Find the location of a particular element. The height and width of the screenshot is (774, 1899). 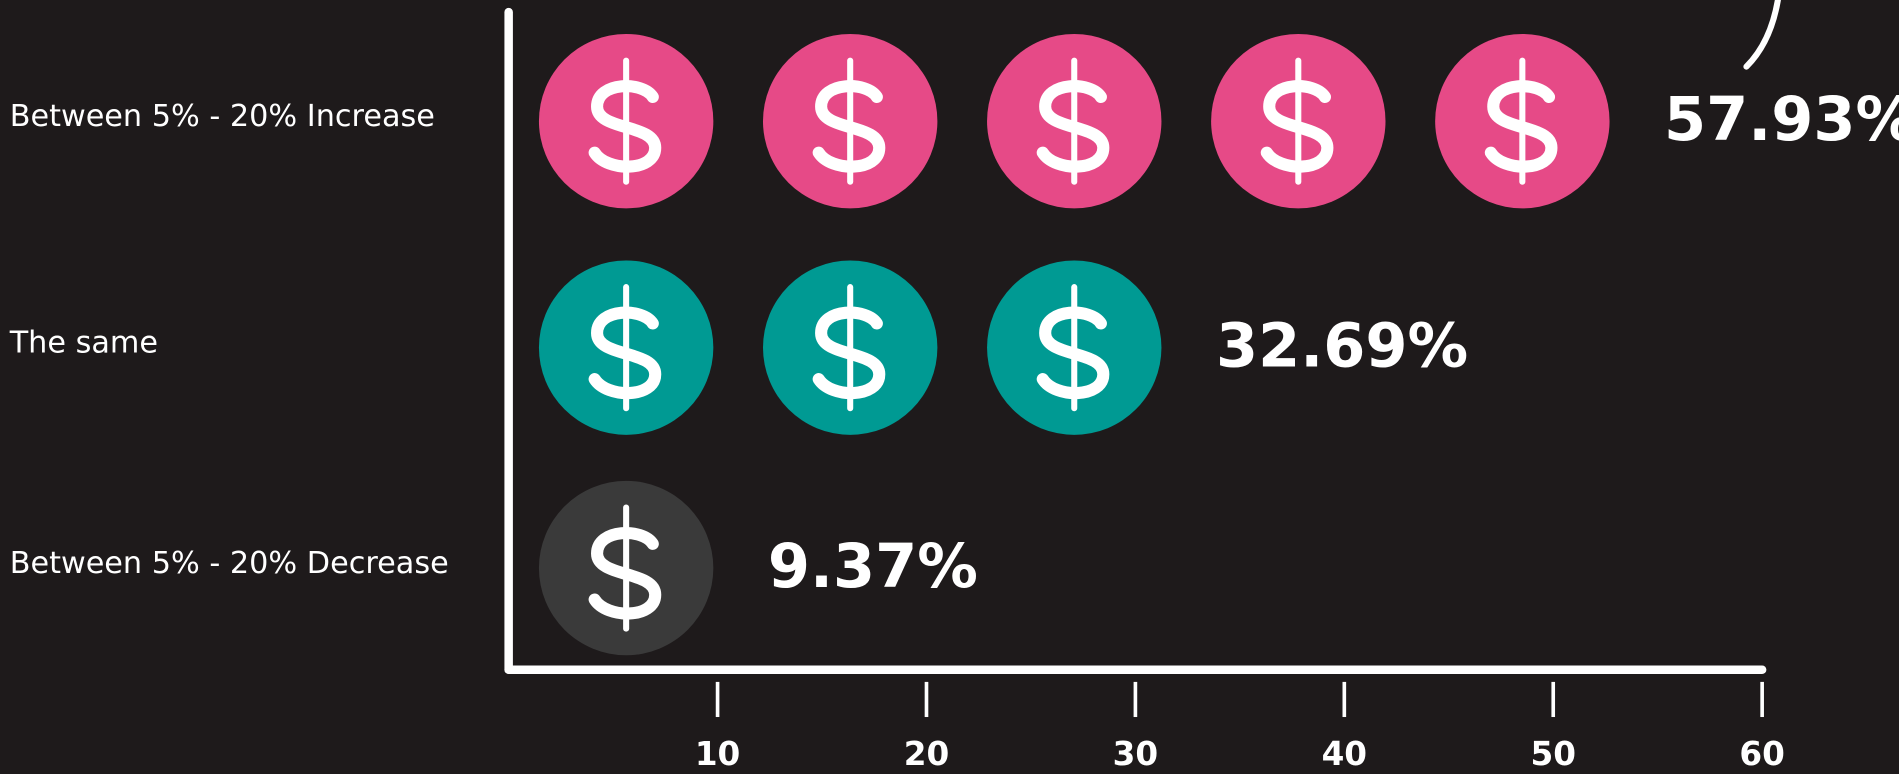

value-label: 57.93% is located at coordinates (1781, 120).